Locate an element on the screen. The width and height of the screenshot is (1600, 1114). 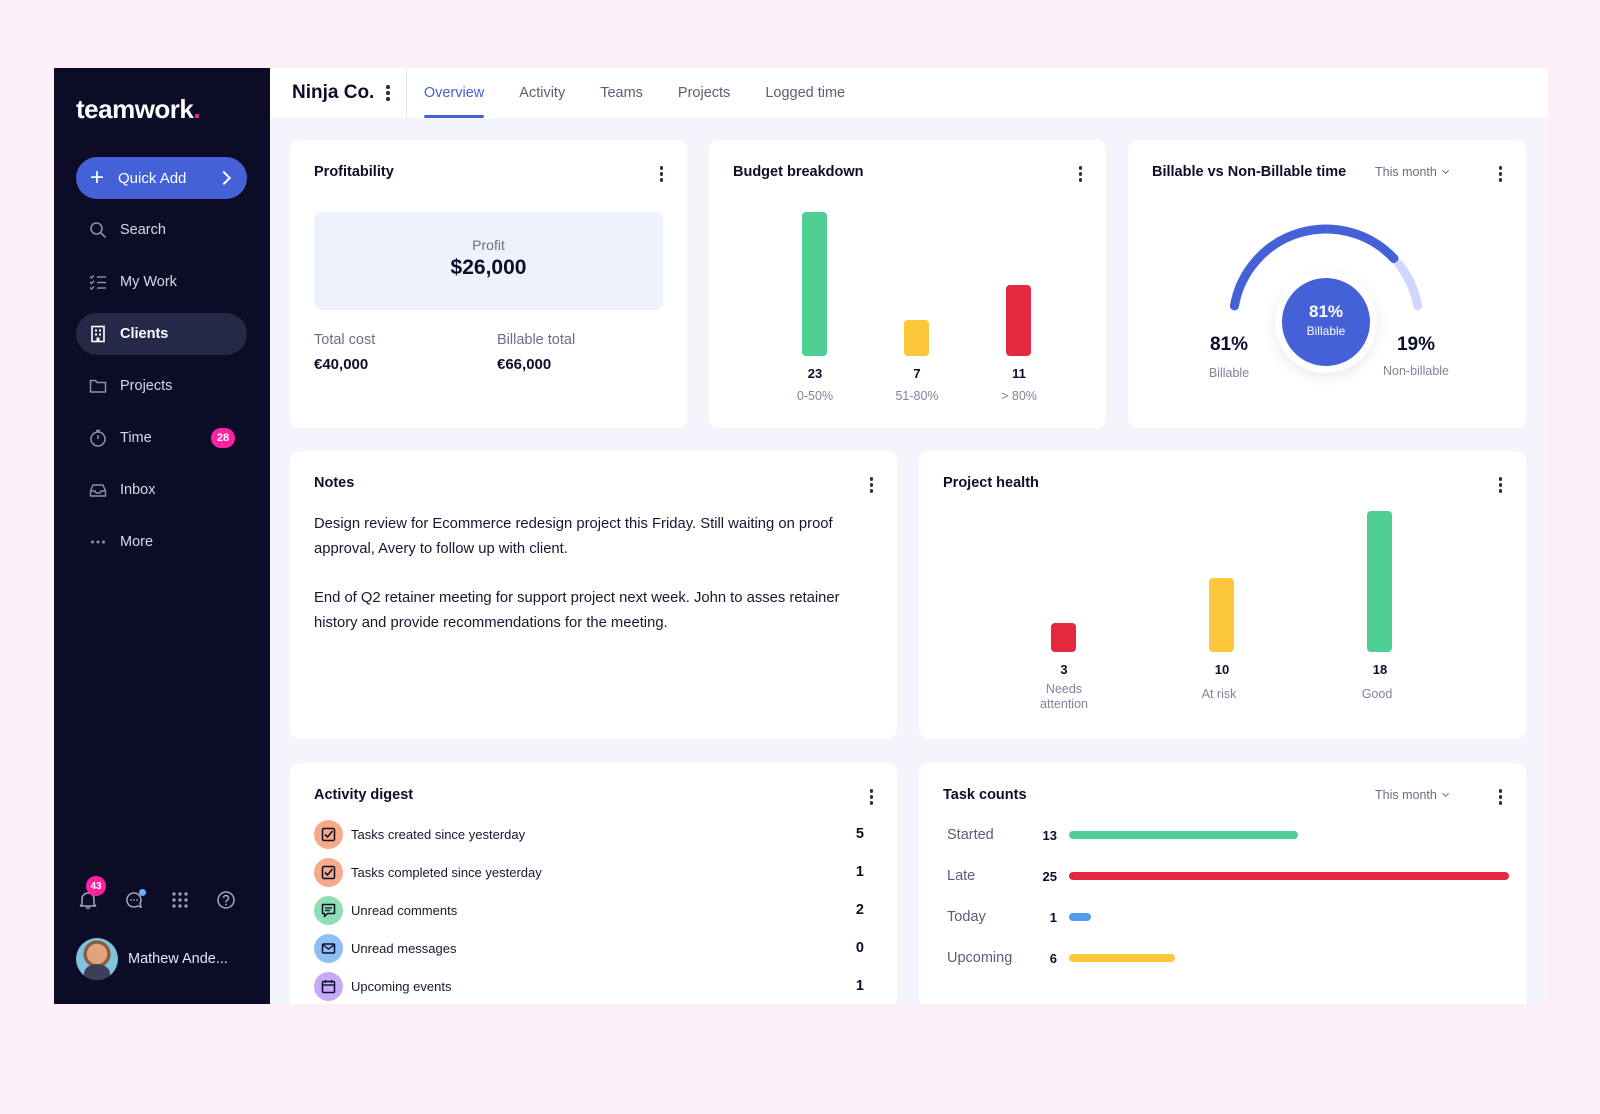
task-count-row-late: Late 25 is located at coordinates (1228, 876).